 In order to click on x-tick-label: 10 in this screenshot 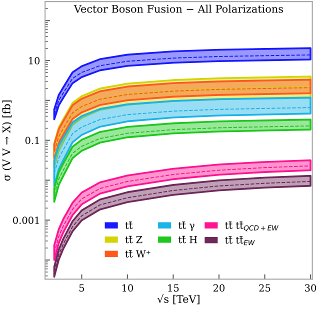, I will do `click(127, 288)`.